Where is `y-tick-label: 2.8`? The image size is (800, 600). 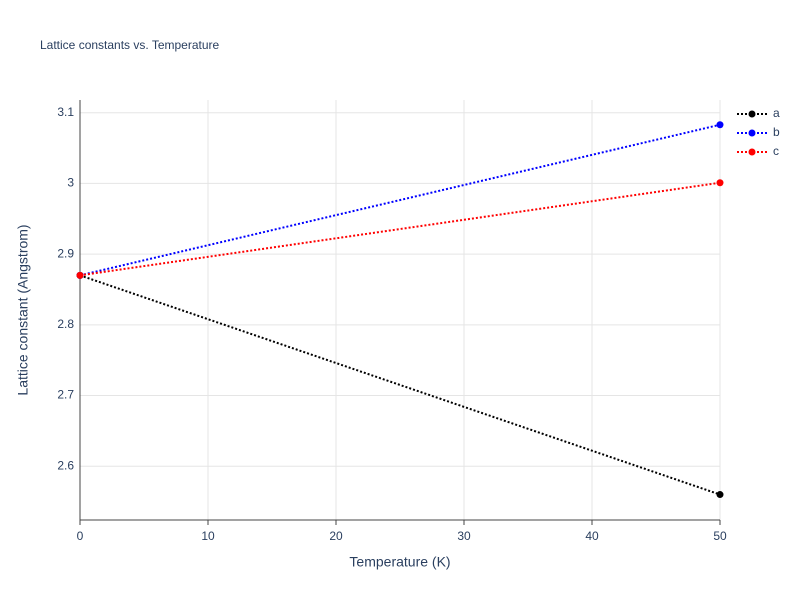
y-tick-label: 2.8 is located at coordinates (65, 324).